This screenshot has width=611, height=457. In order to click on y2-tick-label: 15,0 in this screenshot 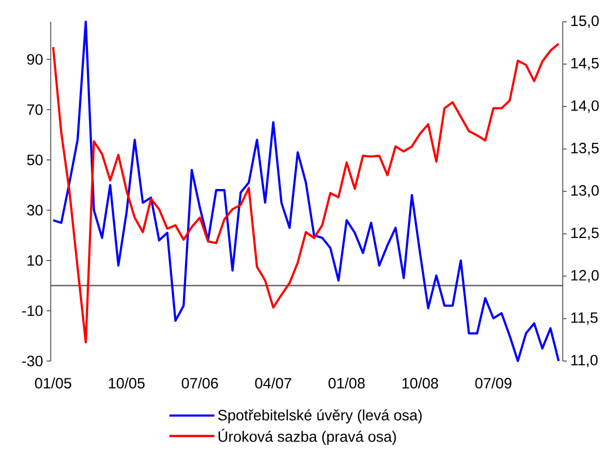, I will do `click(585, 22)`.